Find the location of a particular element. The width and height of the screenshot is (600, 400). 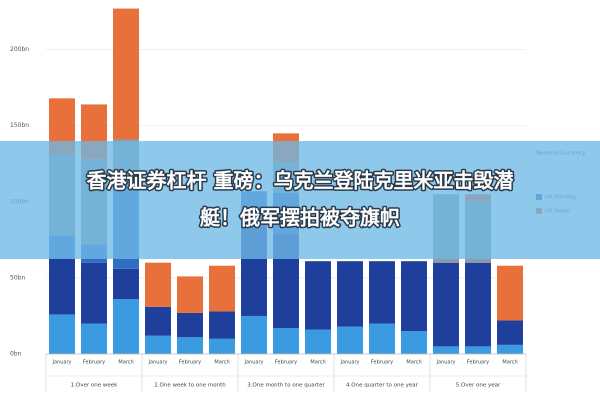

group-label: 2.One week to one month is located at coordinates (190, 386).